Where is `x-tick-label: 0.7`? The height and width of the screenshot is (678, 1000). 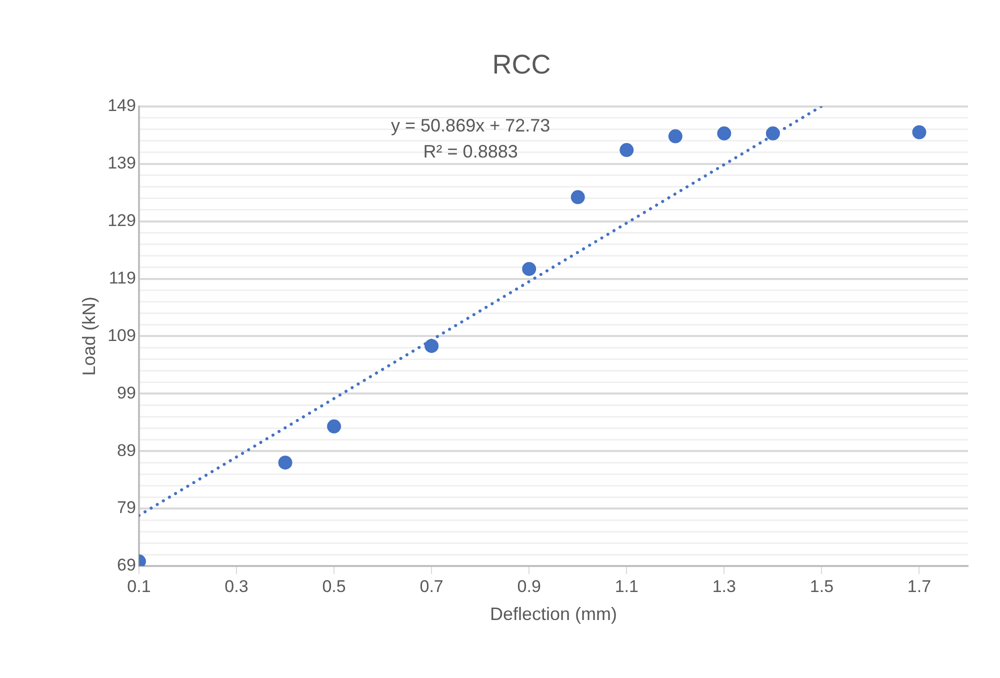 x-tick-label: 0.7 is located at coordinates (432, 586).